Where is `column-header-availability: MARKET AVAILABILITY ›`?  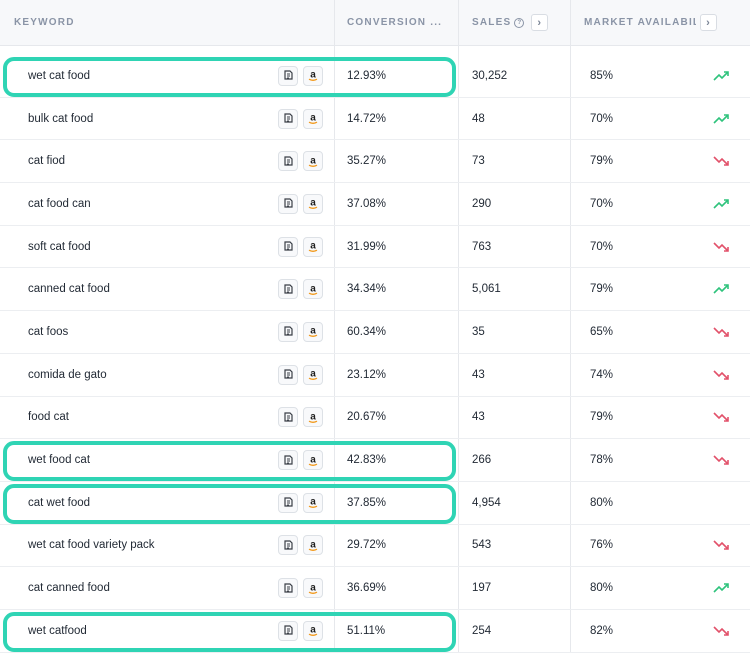 column-header-availability: MARKET AVAILABILITY › is located at coordinates (667, 22).